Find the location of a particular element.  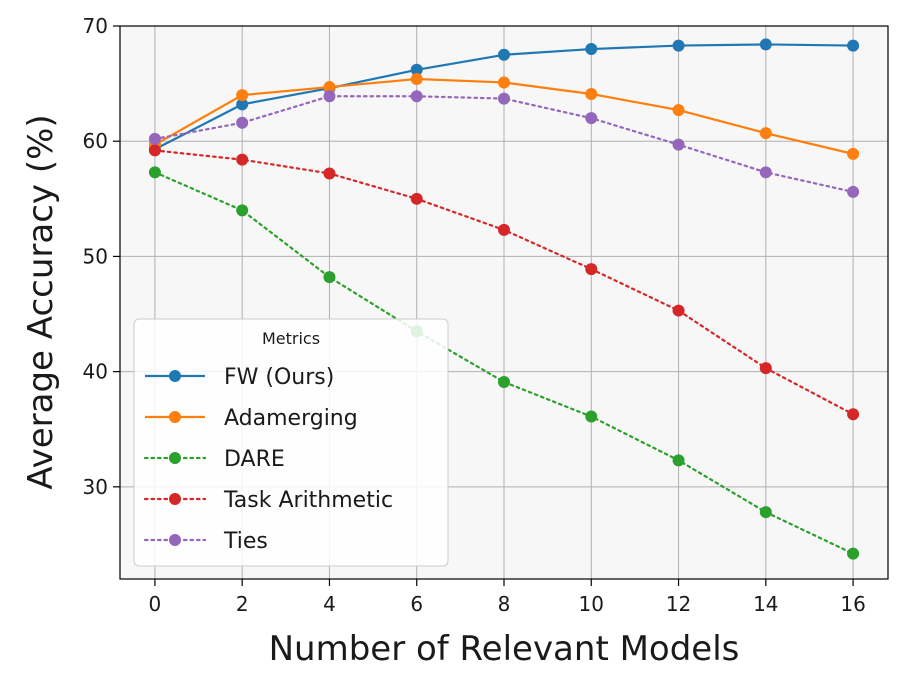

x-tick-label: 14 is located at coordinates (765, 604).